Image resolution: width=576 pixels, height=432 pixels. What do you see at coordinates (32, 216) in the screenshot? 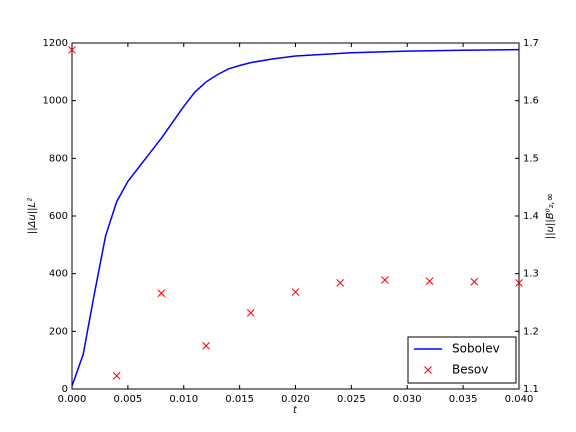
I see `y-axis-label: ||Δu||L²` at bounding box center [32, 216].